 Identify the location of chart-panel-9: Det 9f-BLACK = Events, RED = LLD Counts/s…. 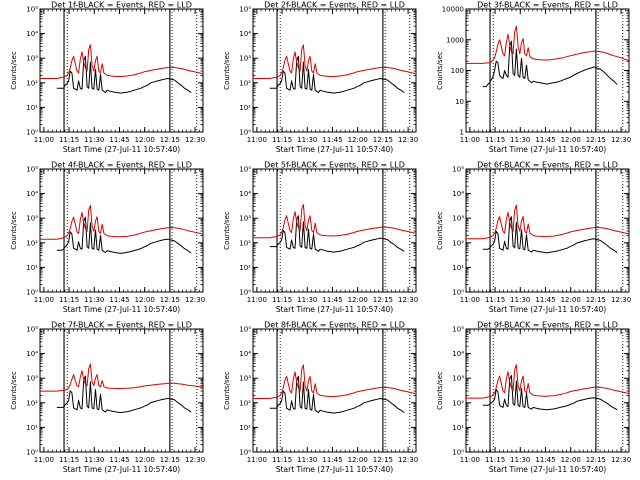
(533, 398).